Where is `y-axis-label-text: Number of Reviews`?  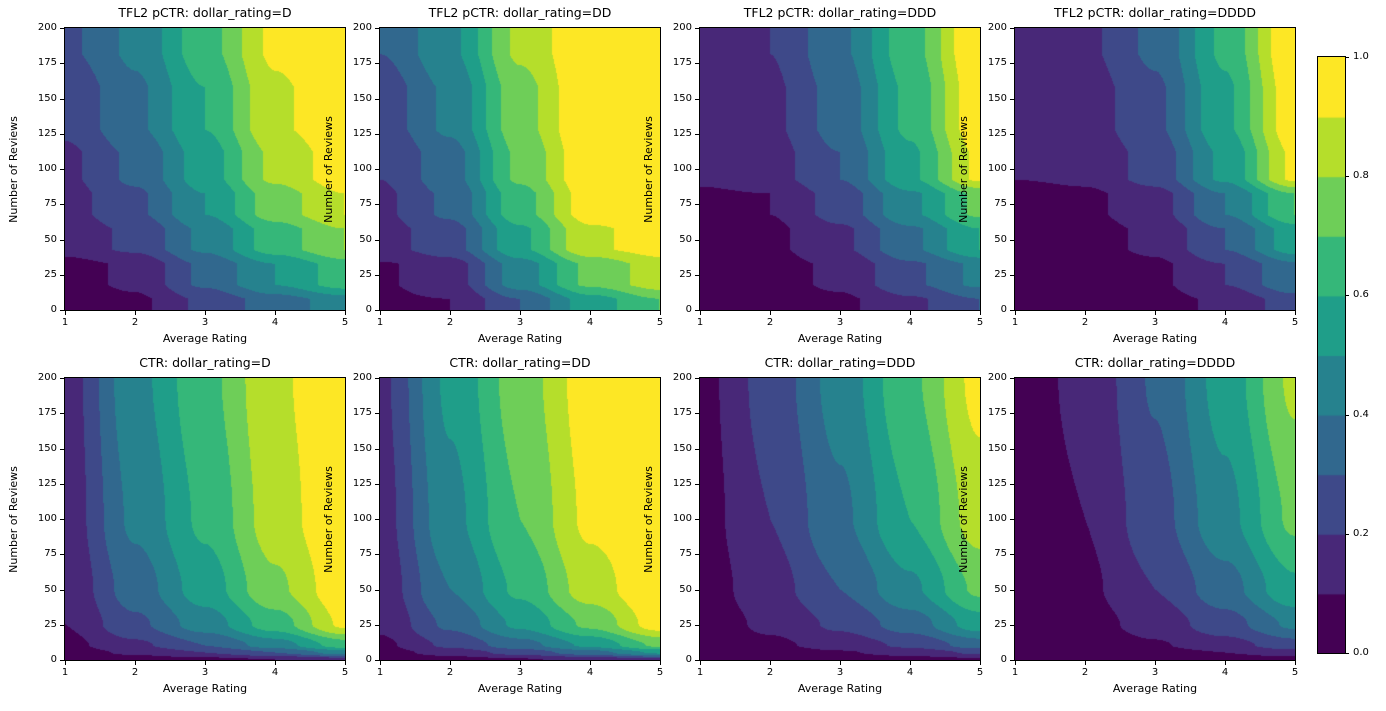
y-axis-label-text: Number of Reviews is located at coordinates (648, 519).